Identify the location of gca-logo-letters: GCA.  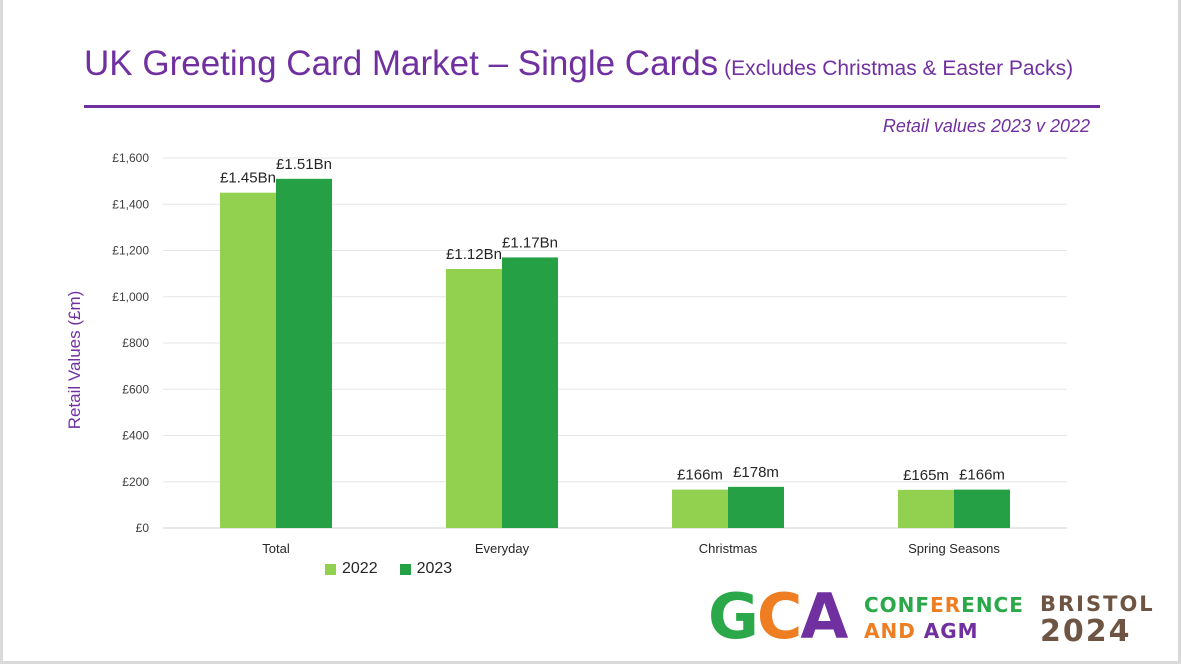
(778, 616).